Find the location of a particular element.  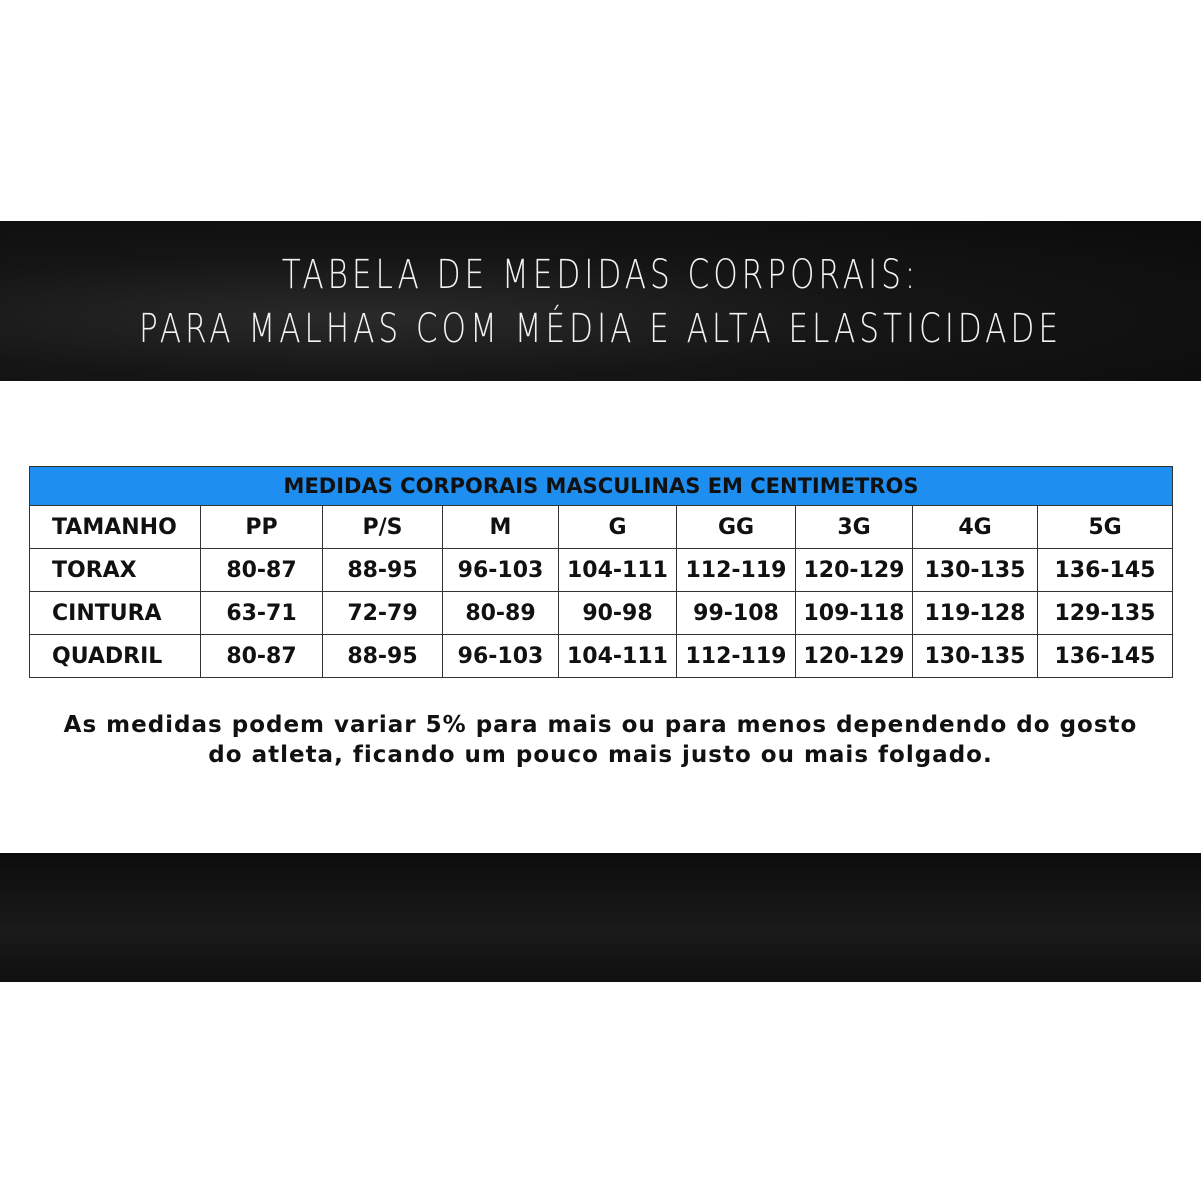

table-cell: GG is located at coordinates (736, 527).